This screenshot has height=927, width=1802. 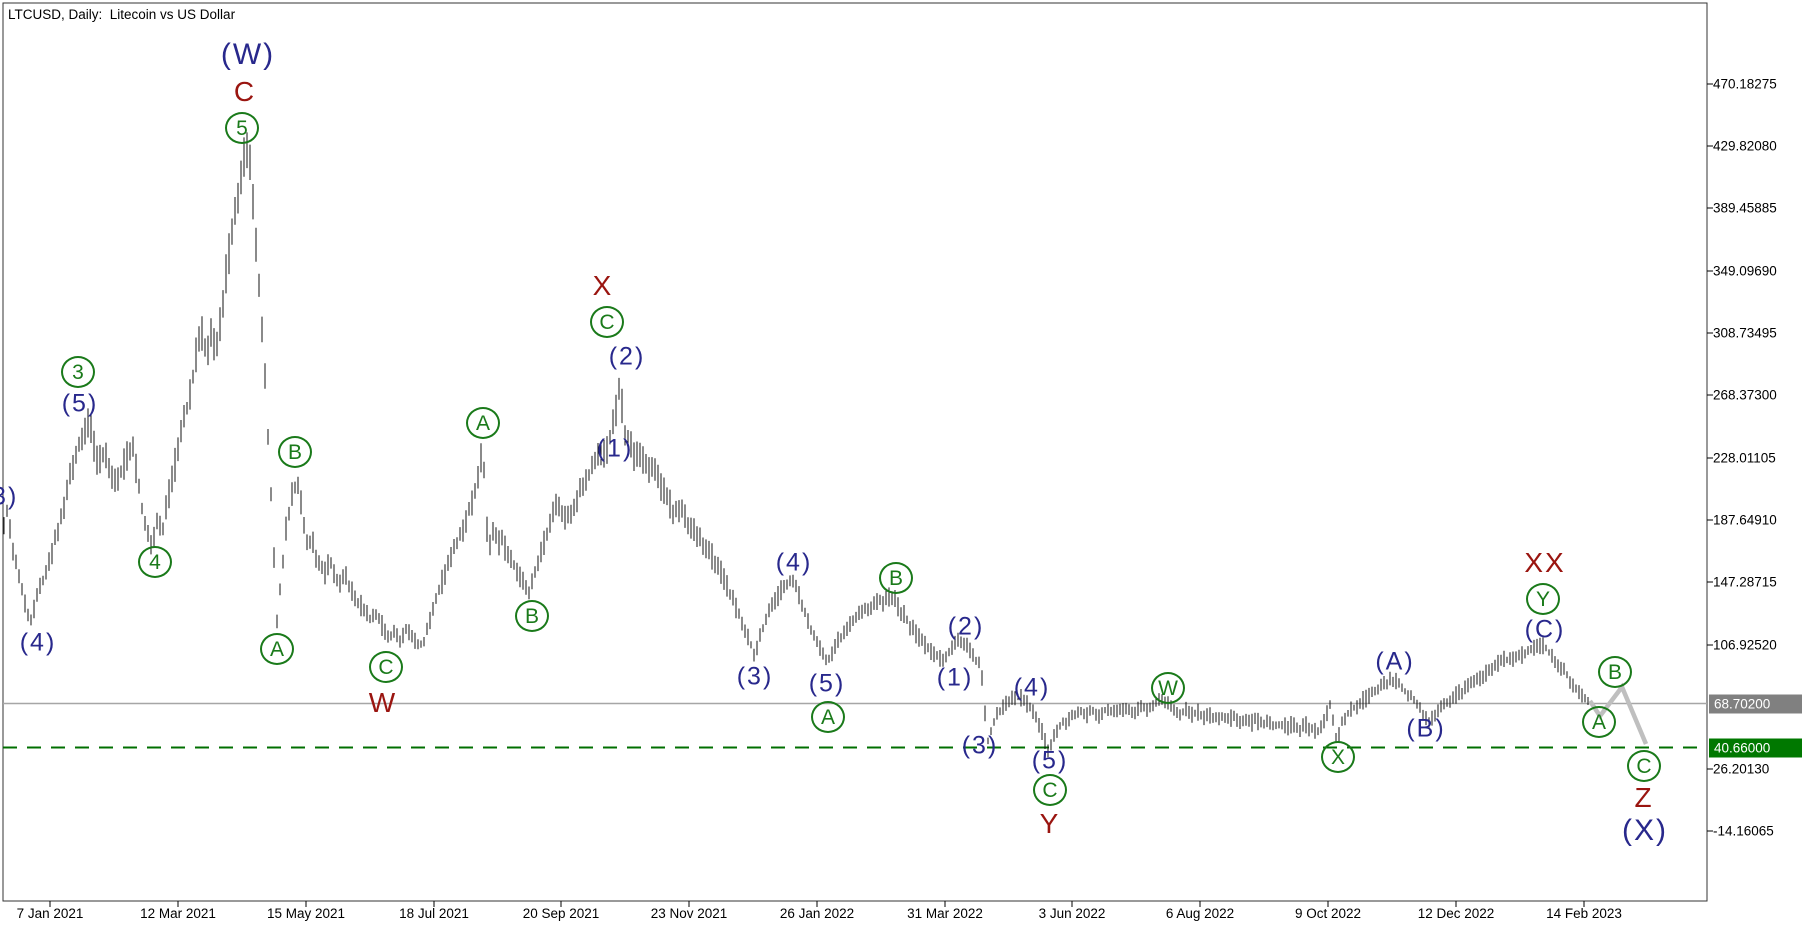 What do you see at coordinates (945, 913) in the screenshot?
I see `x-axis-label: 31 Mar 2022` at bounding box center [945, 913].